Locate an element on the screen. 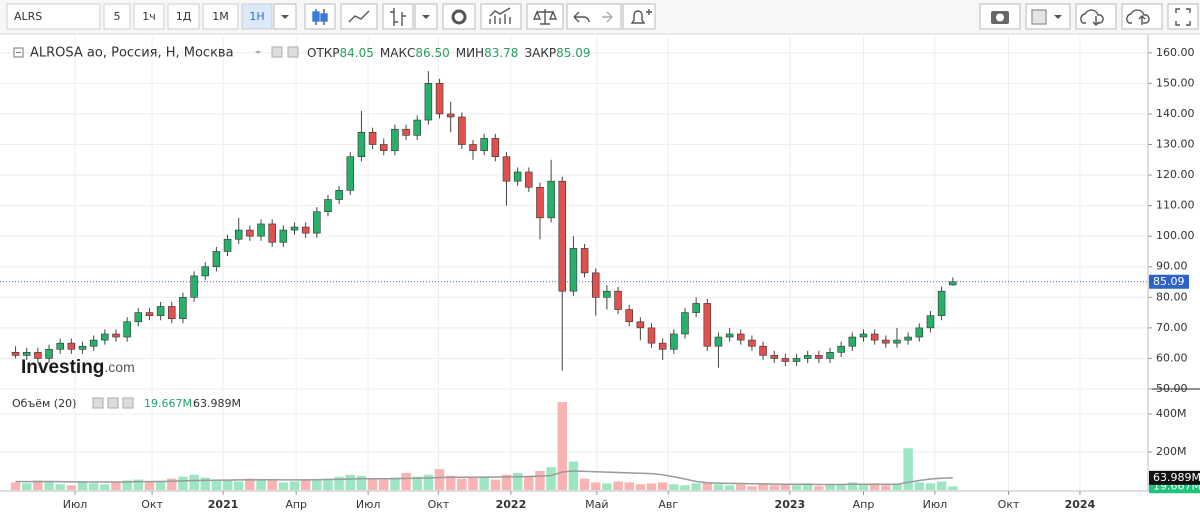 The image size is (1200, 512). symbol-input is located at coordinates (53, 16).